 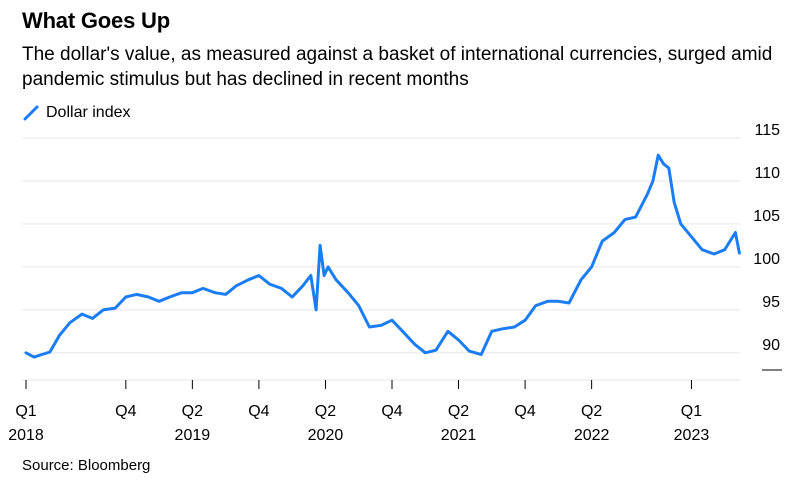 What do you see at coordinates (459, 435) in the screenshot?
I see `x-tick-year-label: 2021` at bounding box center [459, 435].